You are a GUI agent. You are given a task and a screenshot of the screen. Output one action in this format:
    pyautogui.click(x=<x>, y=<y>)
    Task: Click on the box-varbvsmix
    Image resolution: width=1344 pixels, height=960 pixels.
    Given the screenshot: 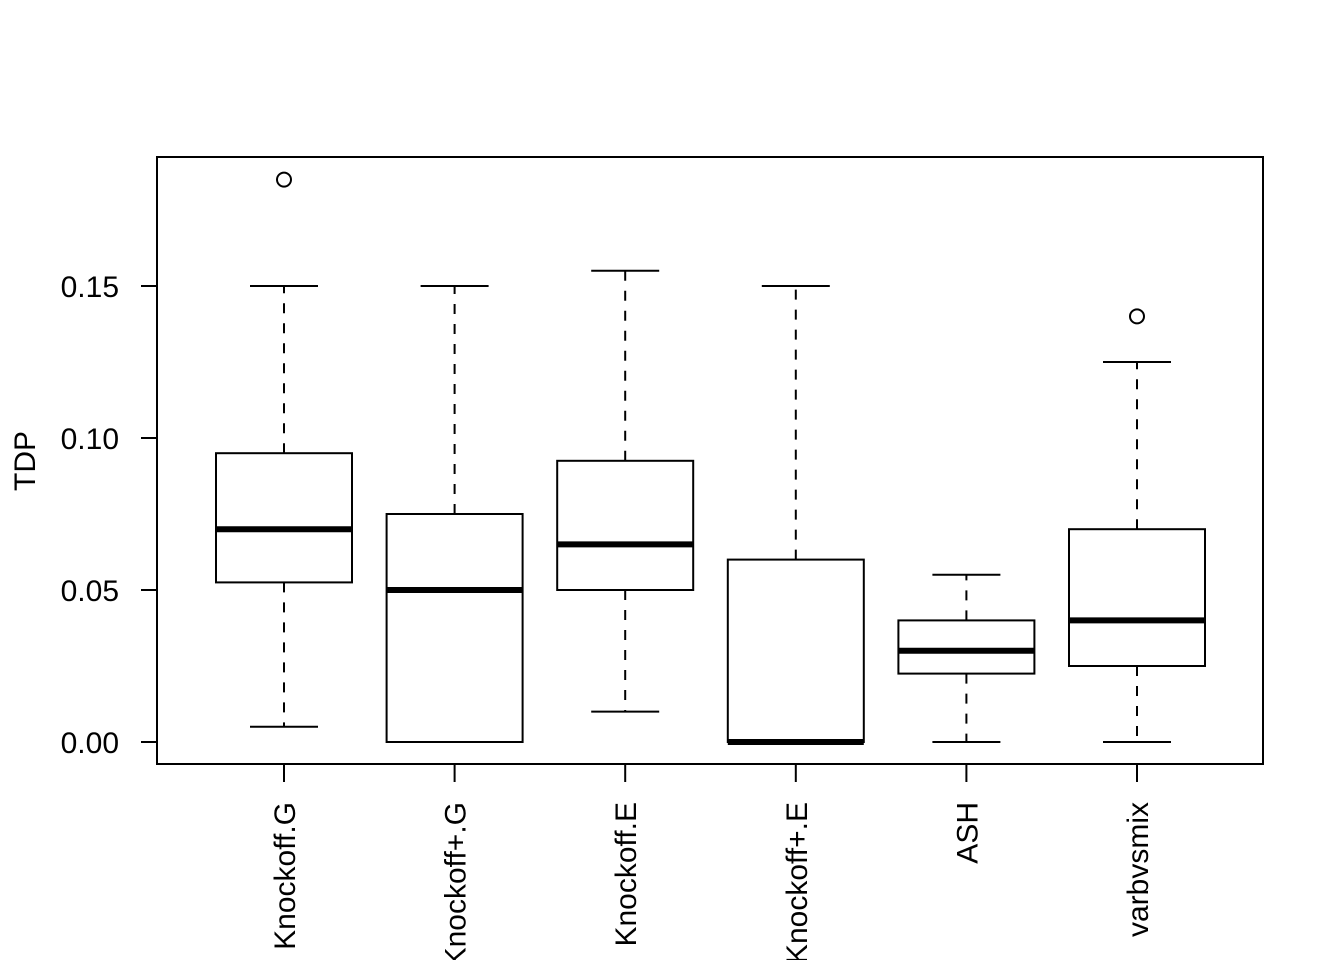 What is the action you would take?
    pyautogui.click(x=1137, y=525)
    